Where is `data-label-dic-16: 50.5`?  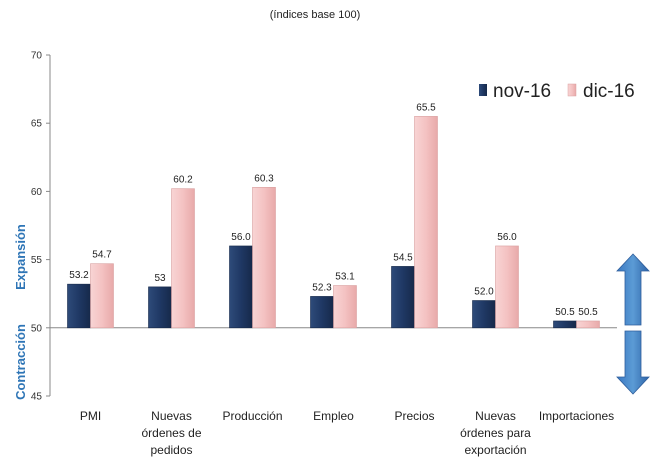 data-label-dic-16: 50.5 is located at coordinates (588, 312).